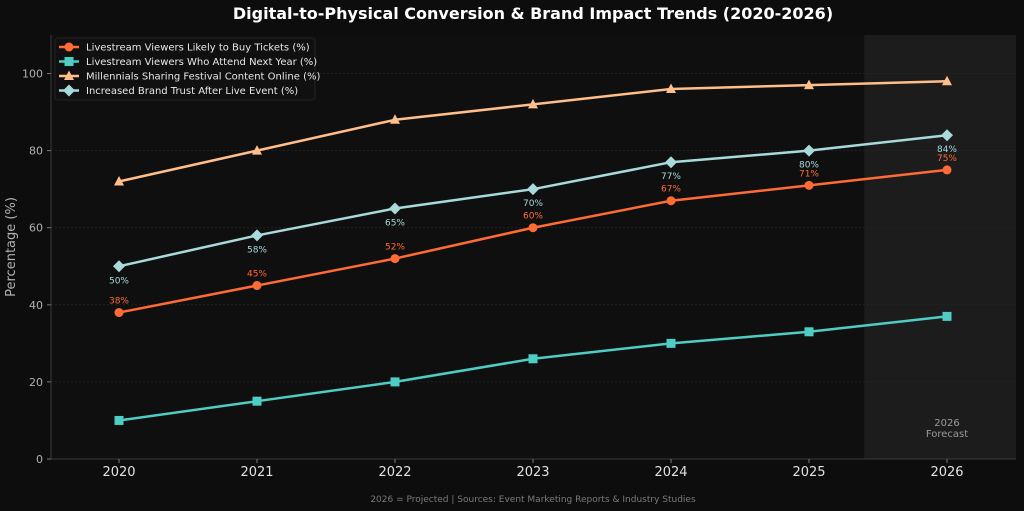 Image resolution: width=1024 pixels, height=511 pixels. What do you see at coordinates (947, 159) in the screenshot?
I see `data-label-0: 75%` at bounding box center [947, 159].